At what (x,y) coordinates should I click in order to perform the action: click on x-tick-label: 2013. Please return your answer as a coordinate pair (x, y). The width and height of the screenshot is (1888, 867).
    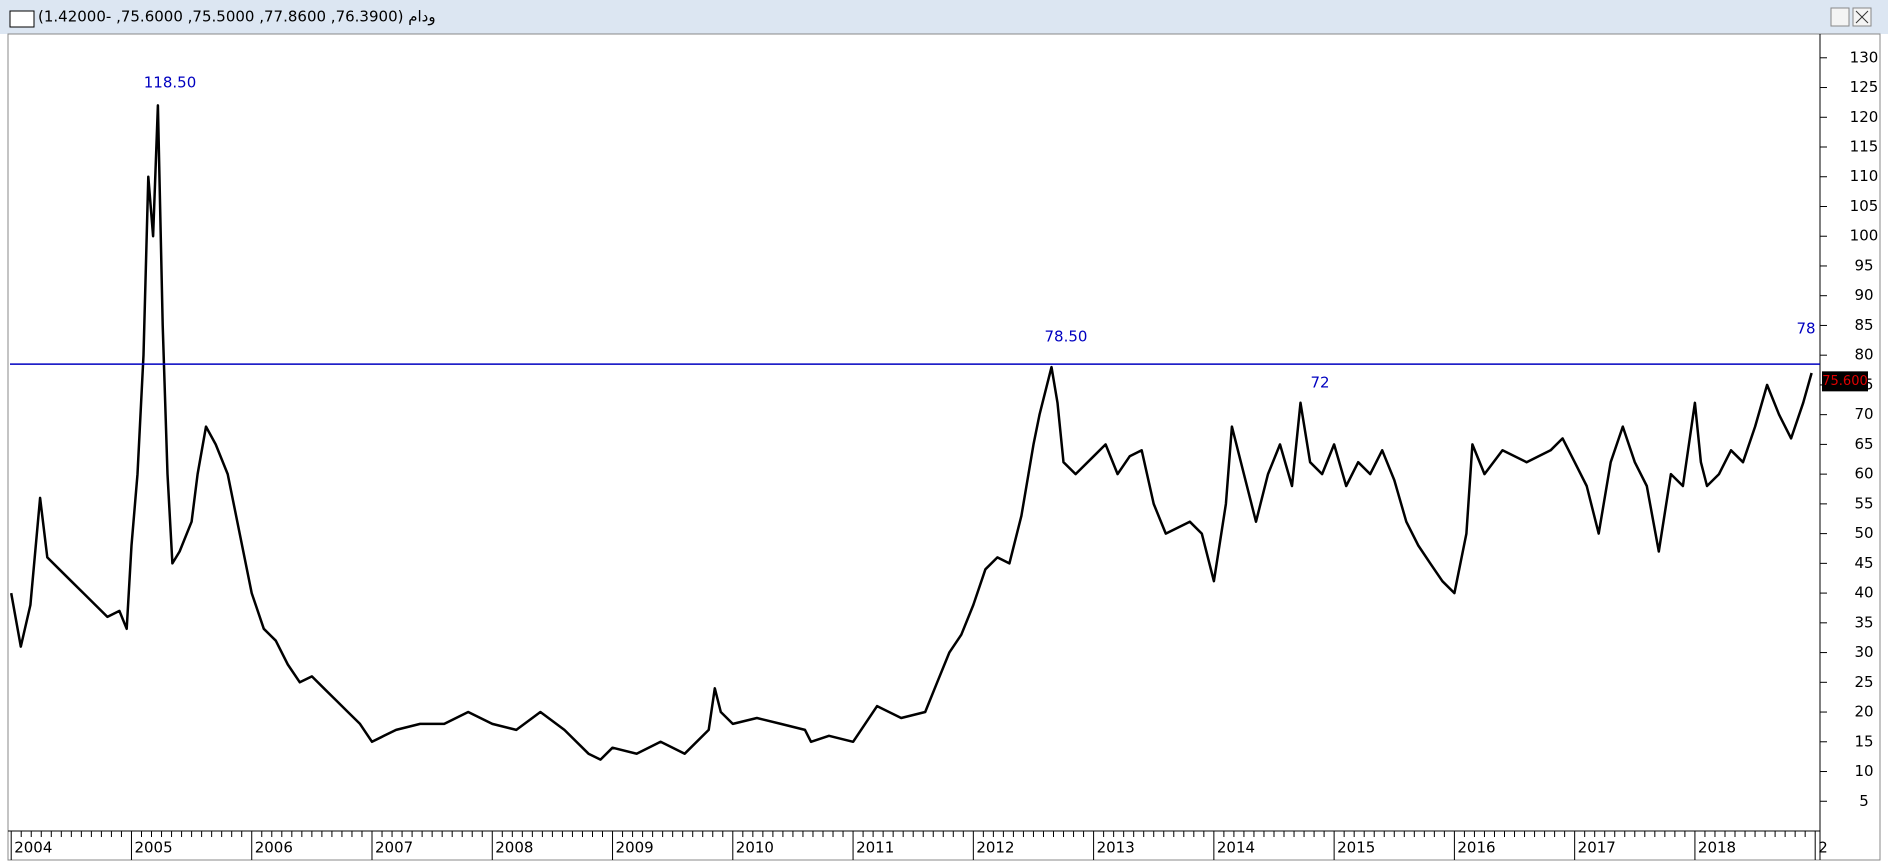
    Looking at the image, I should click on (1116, 848).